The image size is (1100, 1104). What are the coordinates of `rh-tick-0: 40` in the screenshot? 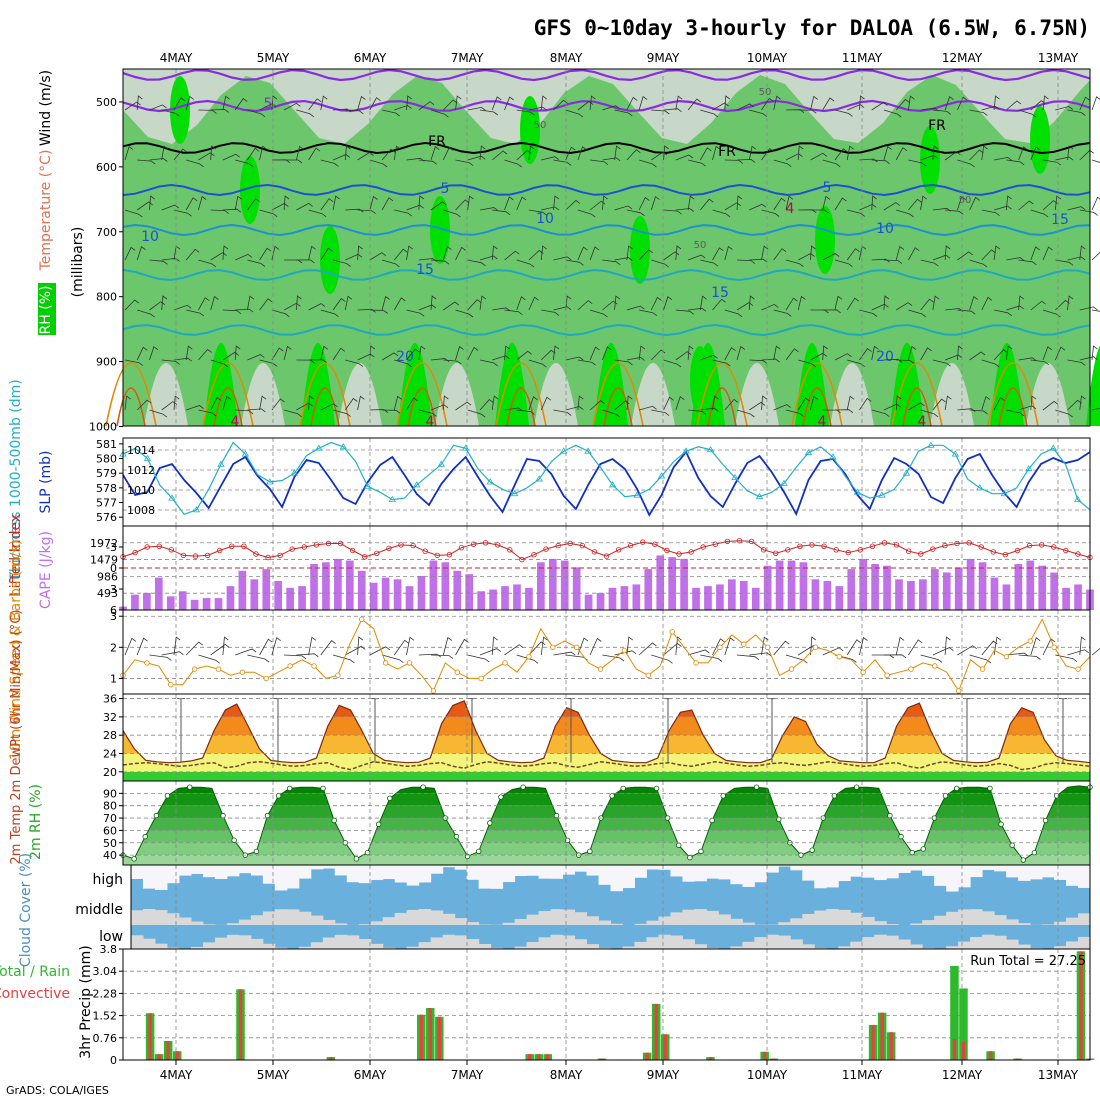 It's located at (110, 855).